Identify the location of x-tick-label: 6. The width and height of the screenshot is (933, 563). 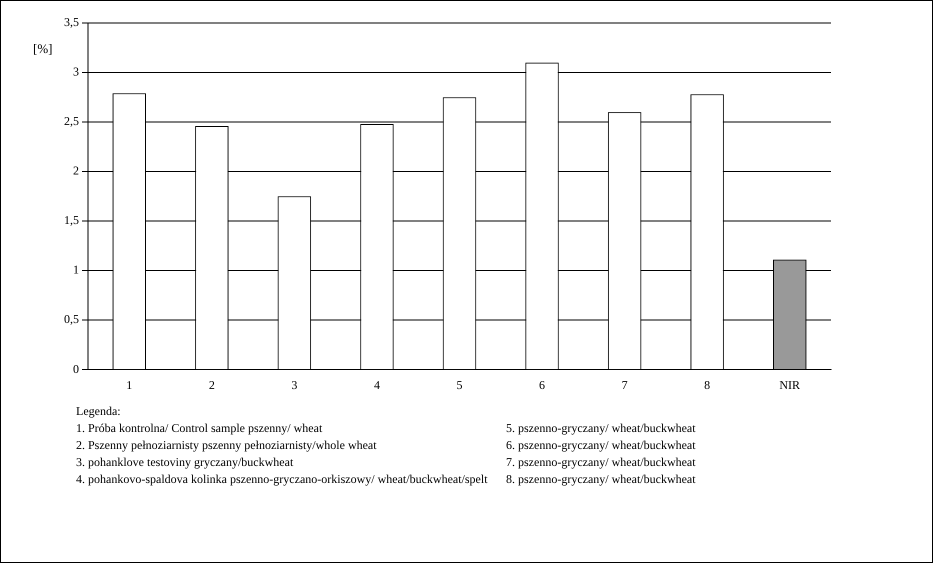
(542, 385).